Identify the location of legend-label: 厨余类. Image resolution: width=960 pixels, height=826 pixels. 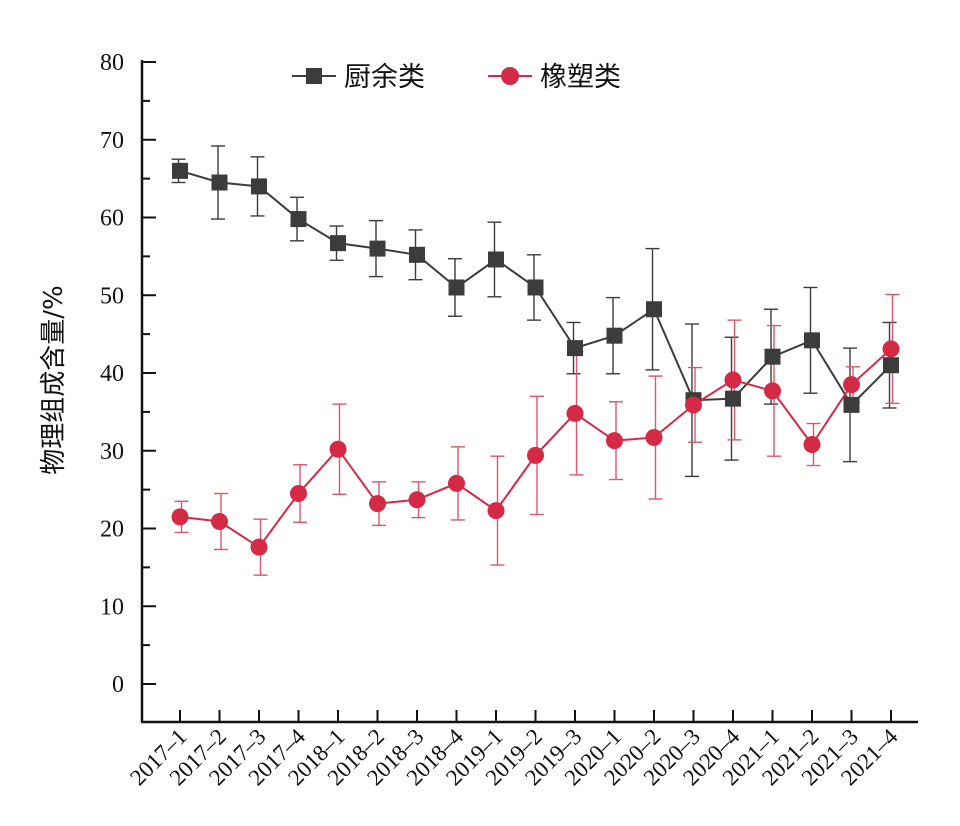
(384, 77).